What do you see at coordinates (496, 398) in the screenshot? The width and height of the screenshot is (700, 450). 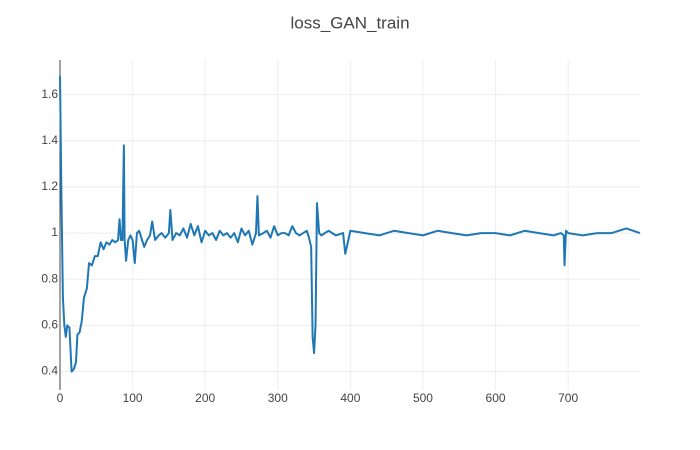 I see `x-tick-label: 600` at bounding box center [496, 398].